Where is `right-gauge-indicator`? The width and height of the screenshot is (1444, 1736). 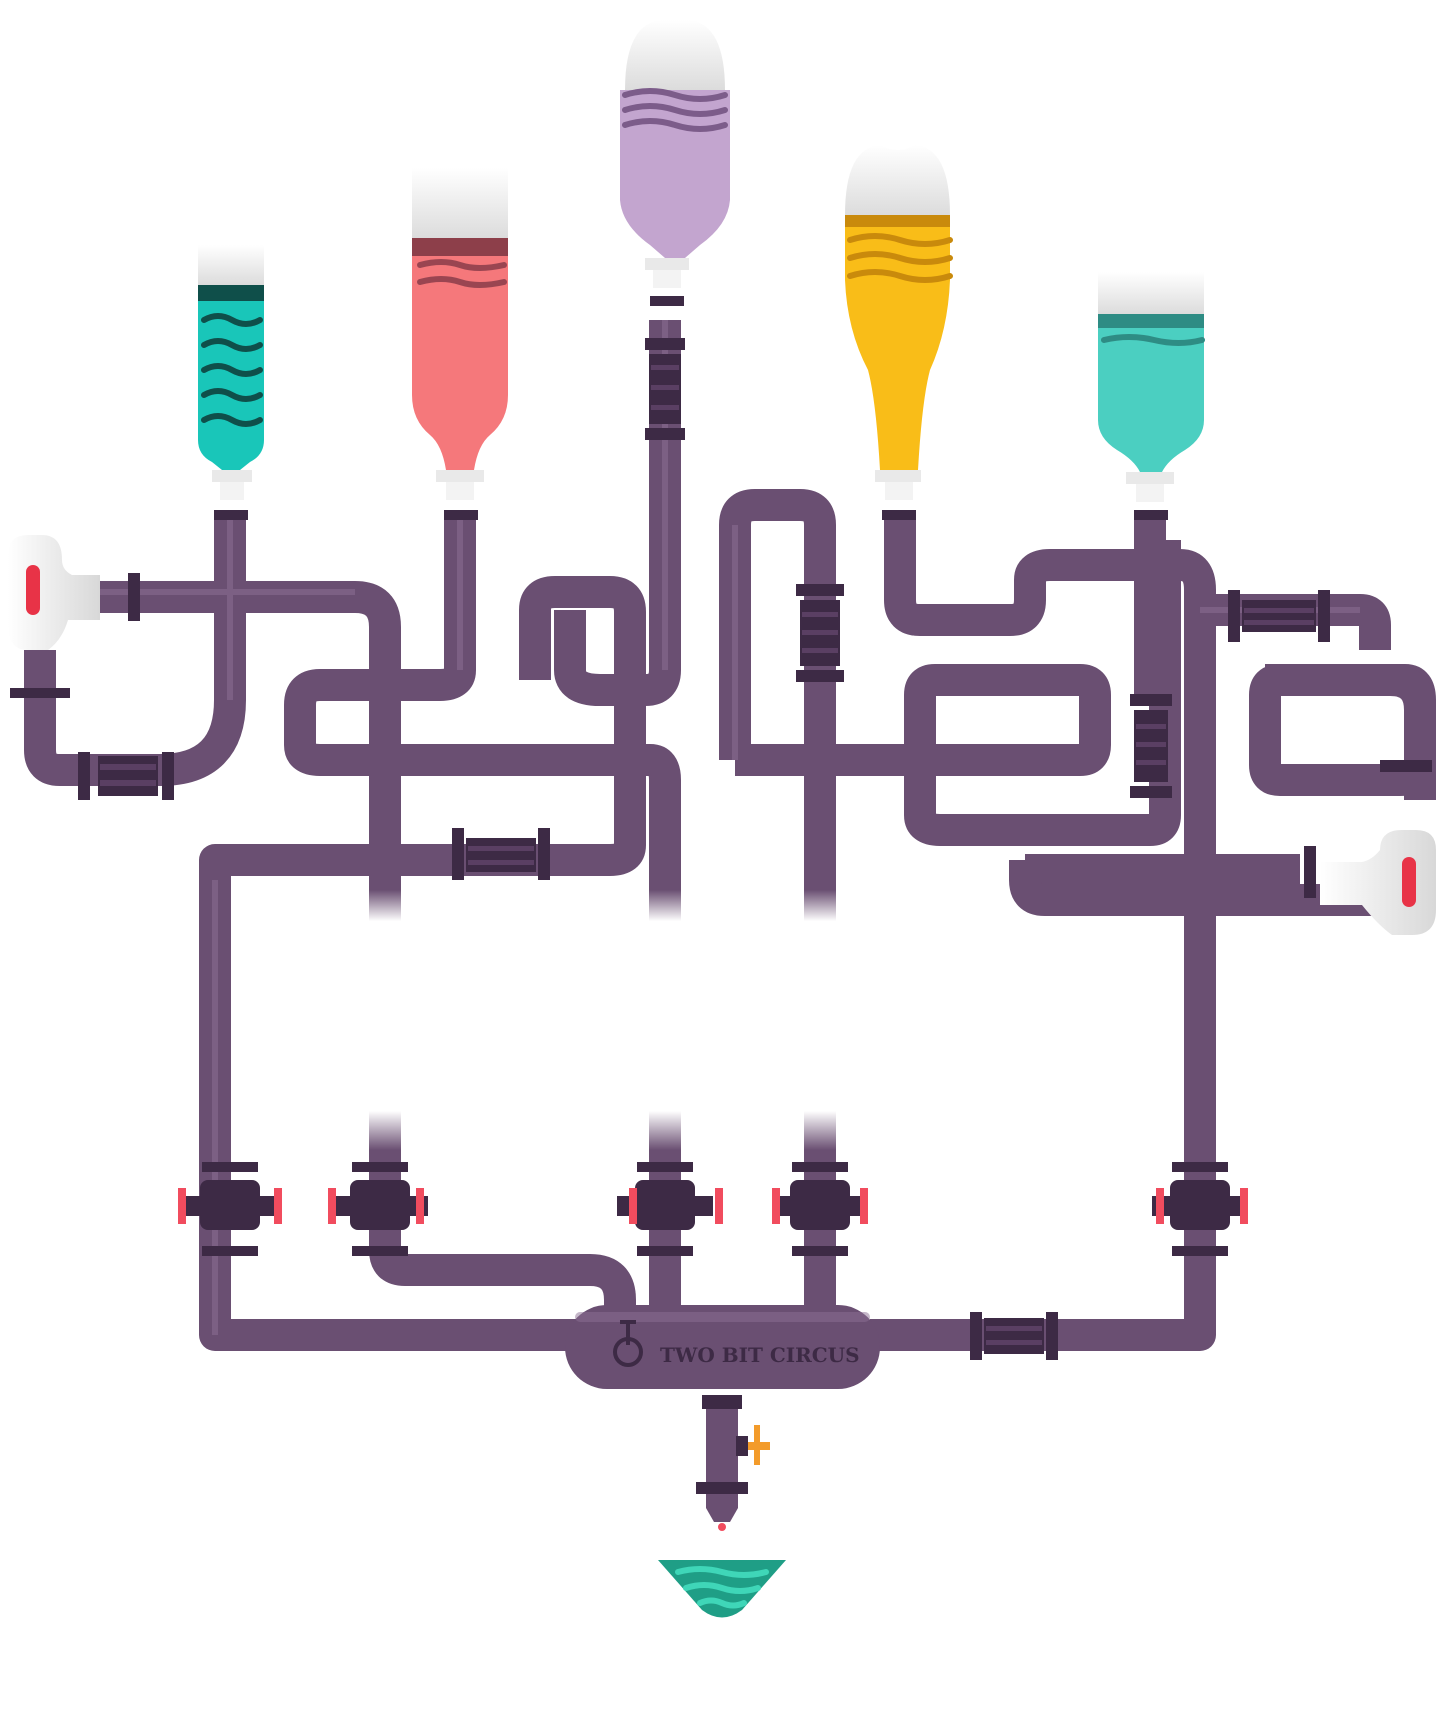
right-gauge-indicator is located at coordinates (1409, 882).